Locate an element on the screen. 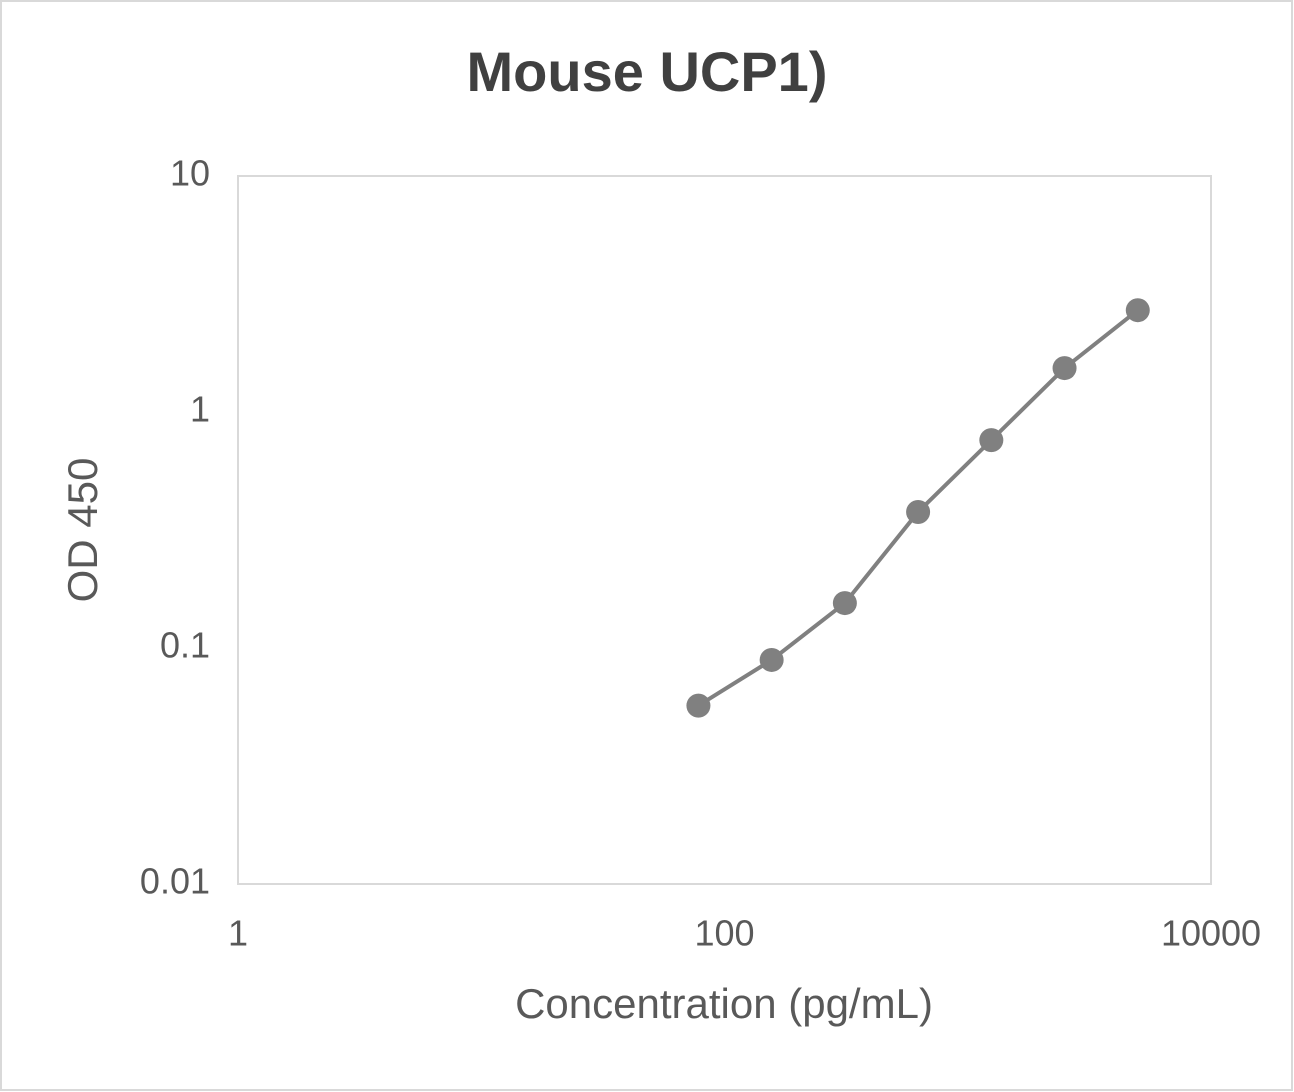 The width and height of the screenshot is (1294, 1092). y-tick-label: 1 is located at coordinates (200, 409).